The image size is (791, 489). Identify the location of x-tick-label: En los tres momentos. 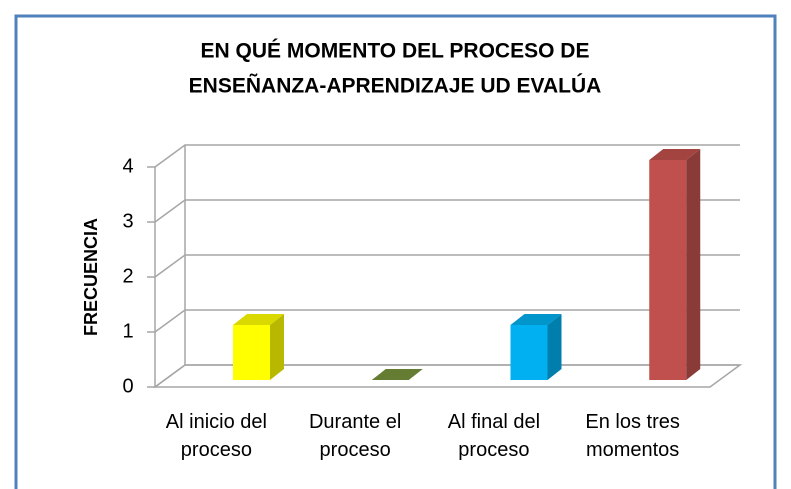
(632, 436).